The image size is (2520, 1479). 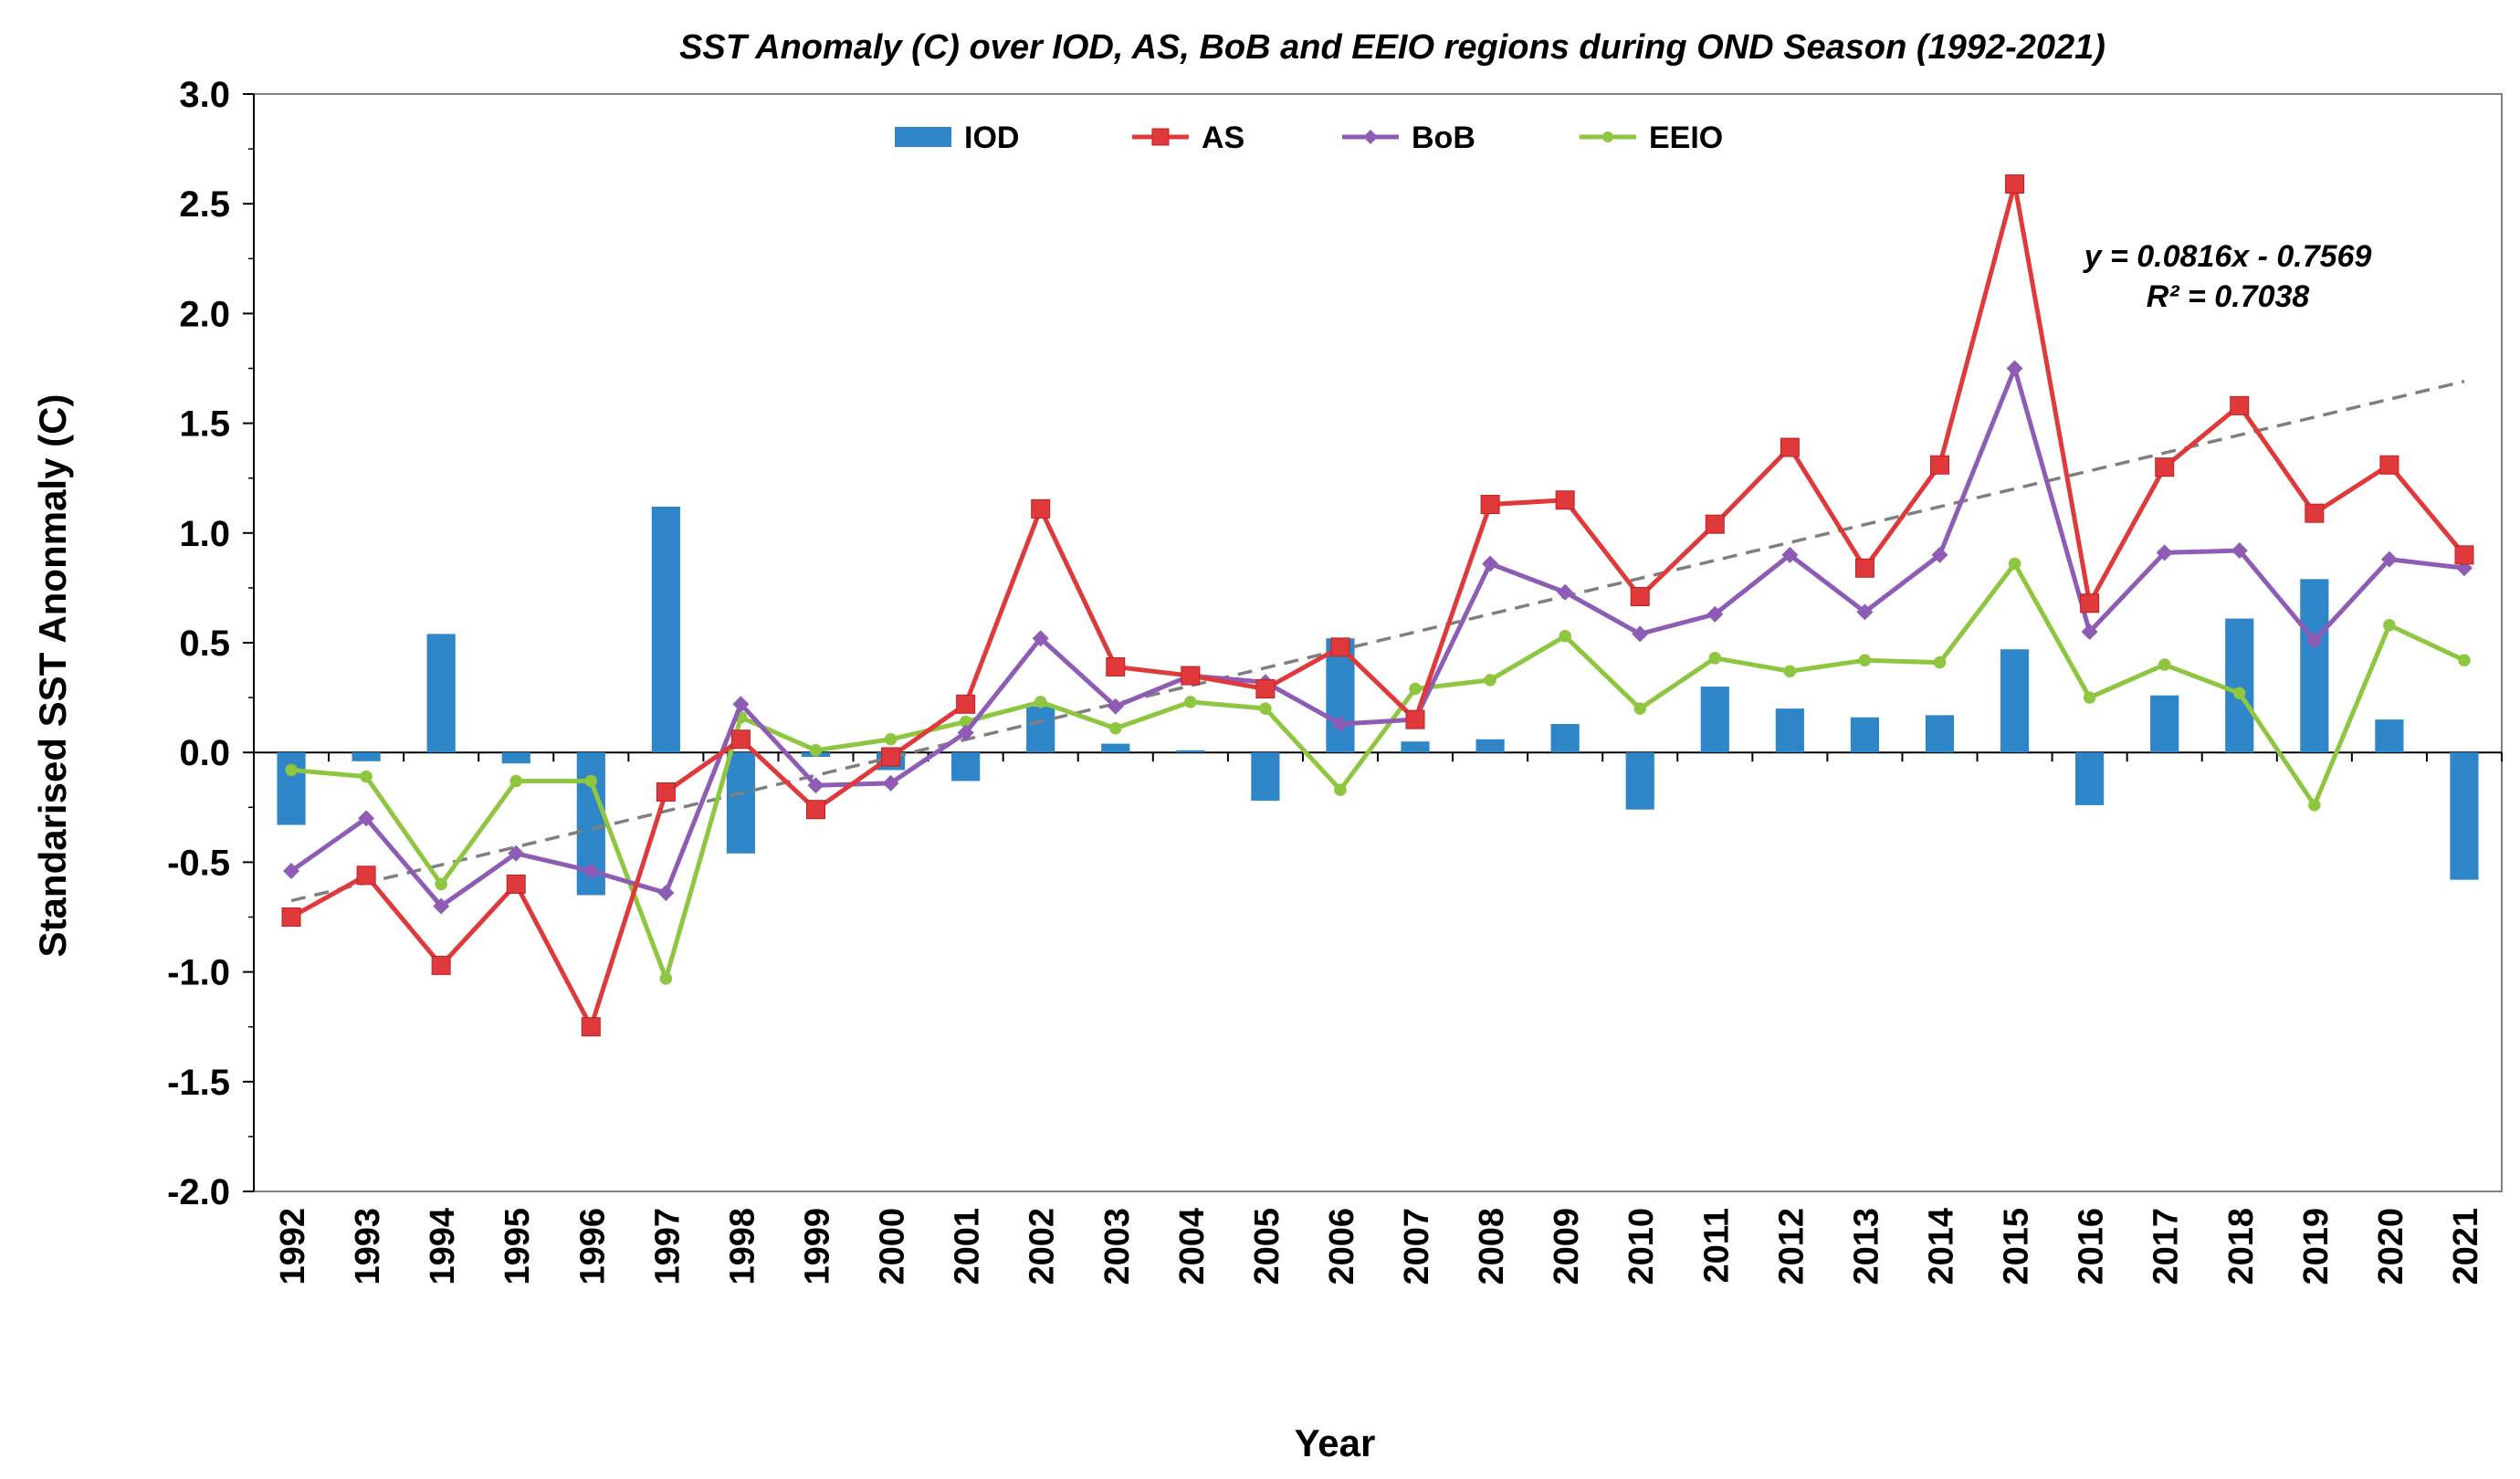 What do you see at coordinates (1192, 1246) in the screenshot?
I see `x-tick-label: 2004` at bounding box center [1192, 1246].